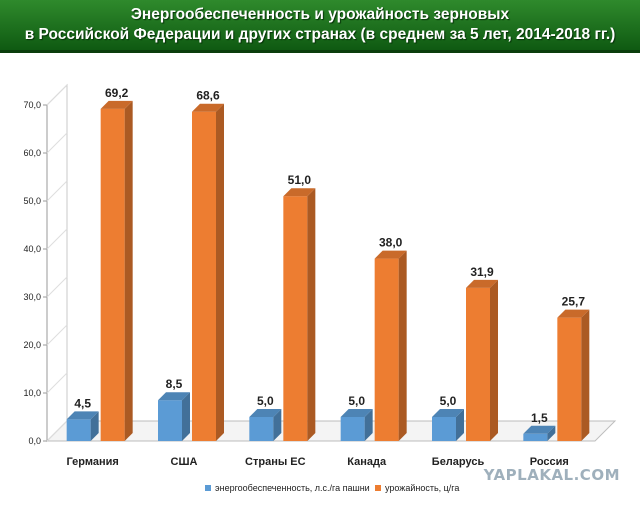 This screenshot has height=505, width=640. What do you see at coordinates (184, 462) in the screenshot?
I see `category-label: США` at bounding box center [184, 462].